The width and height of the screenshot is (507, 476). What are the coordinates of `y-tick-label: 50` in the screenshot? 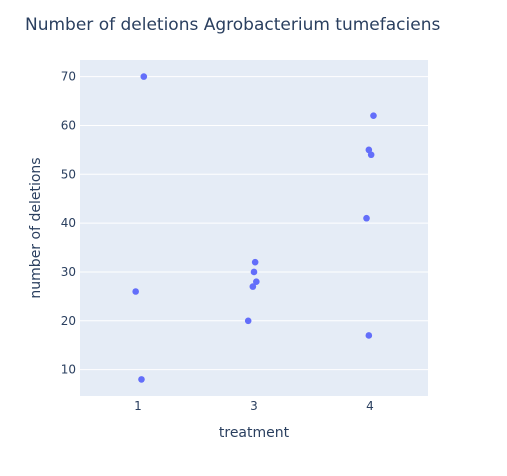 It's located at (68, 174).